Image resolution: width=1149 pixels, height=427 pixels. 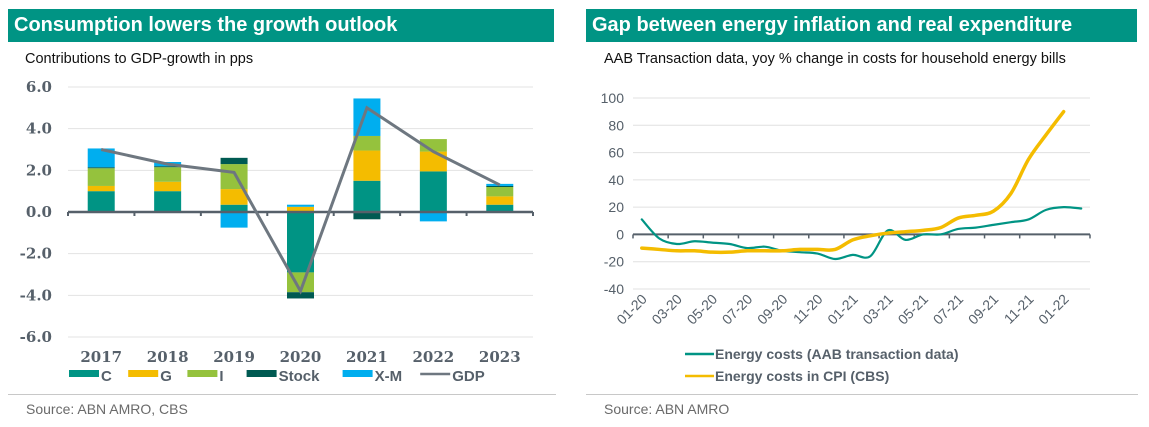 What do you see at coordinates (39, 87) in the screenshot?
I see `y-tick-label: 6.0` at bounding box center [39, 87].